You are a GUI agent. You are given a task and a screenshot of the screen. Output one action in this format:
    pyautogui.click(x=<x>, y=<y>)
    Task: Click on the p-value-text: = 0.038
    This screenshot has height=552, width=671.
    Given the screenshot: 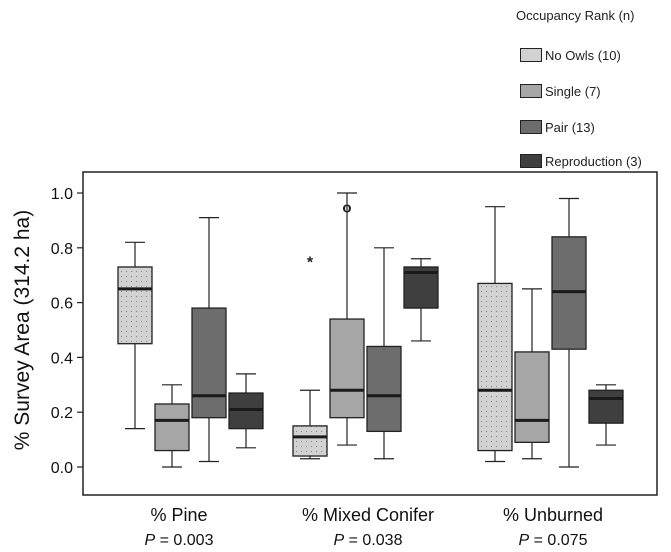 What is the action you would take?
    pyautogui.click(x=375, y=540)
    